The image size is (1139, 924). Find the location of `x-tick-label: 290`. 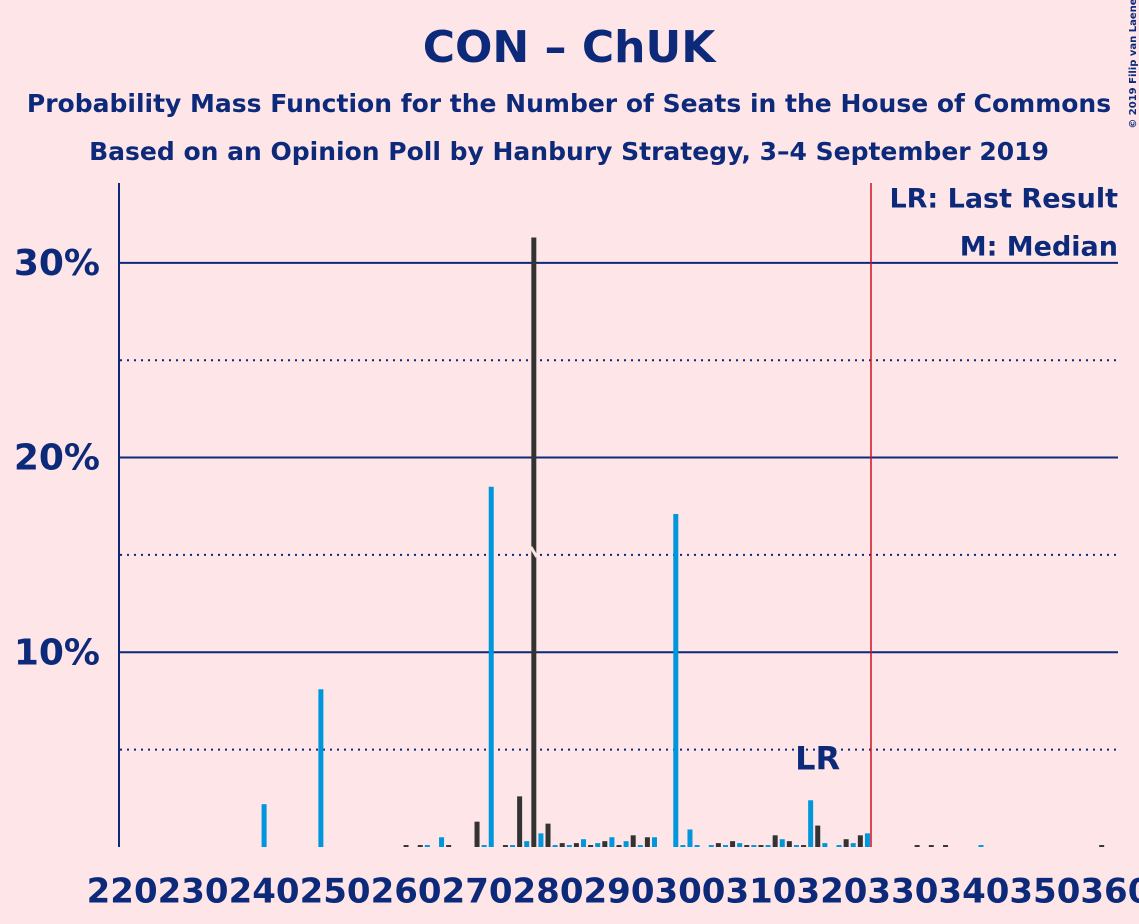

x-tick-label: 290 is located at coordinates (619, 892).